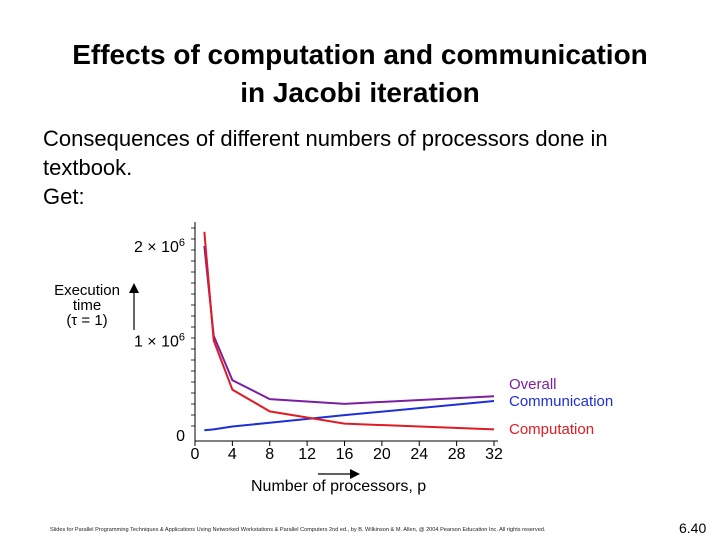  What do you see at coordinates (86, 320) in the screenshot?
I see `y-axis-label-line-3: (τ = 1)` at bounding box center [86, 320].